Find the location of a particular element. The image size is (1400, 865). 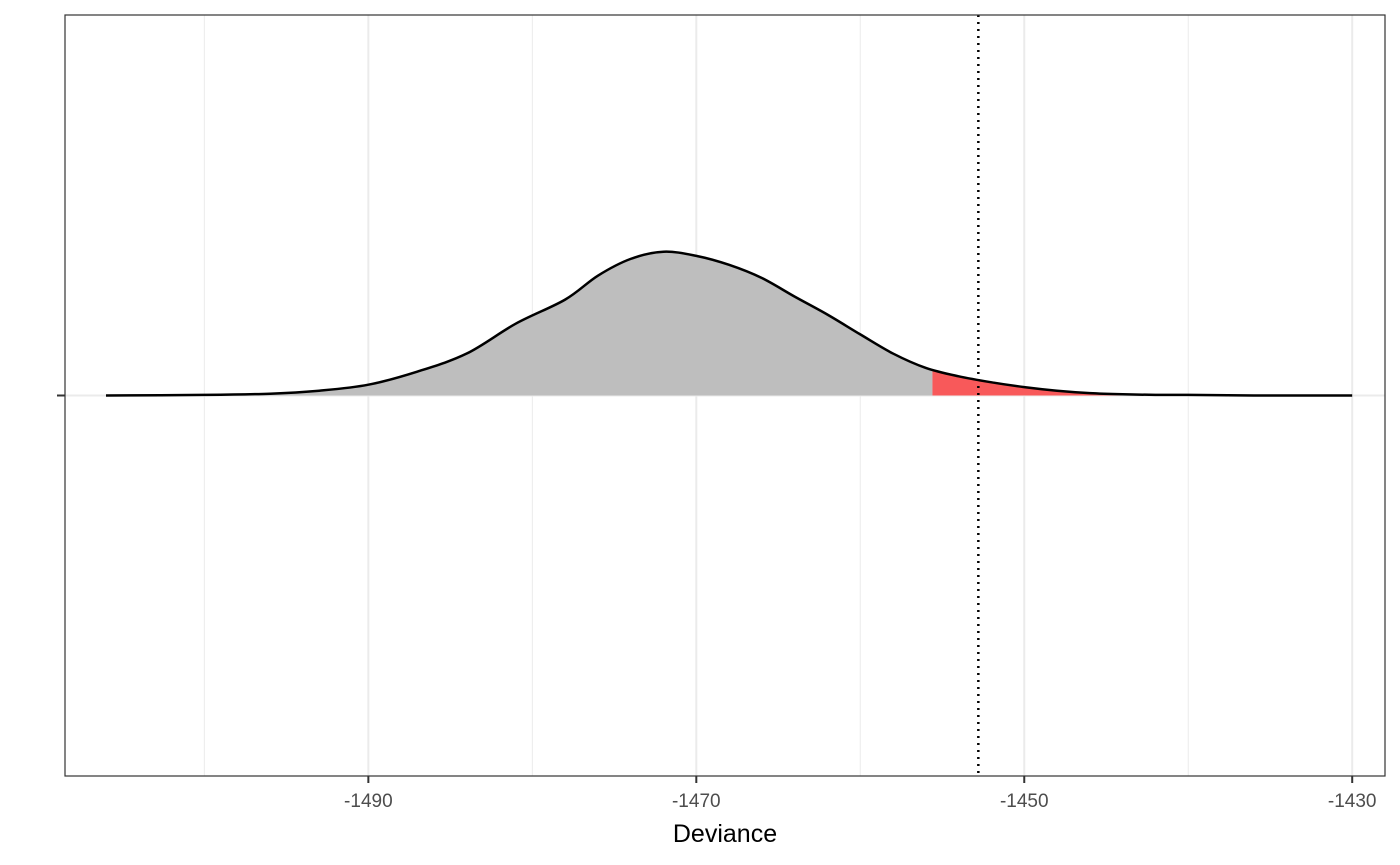

x-axis-title: Deviance is located at coordinates (725, 834).